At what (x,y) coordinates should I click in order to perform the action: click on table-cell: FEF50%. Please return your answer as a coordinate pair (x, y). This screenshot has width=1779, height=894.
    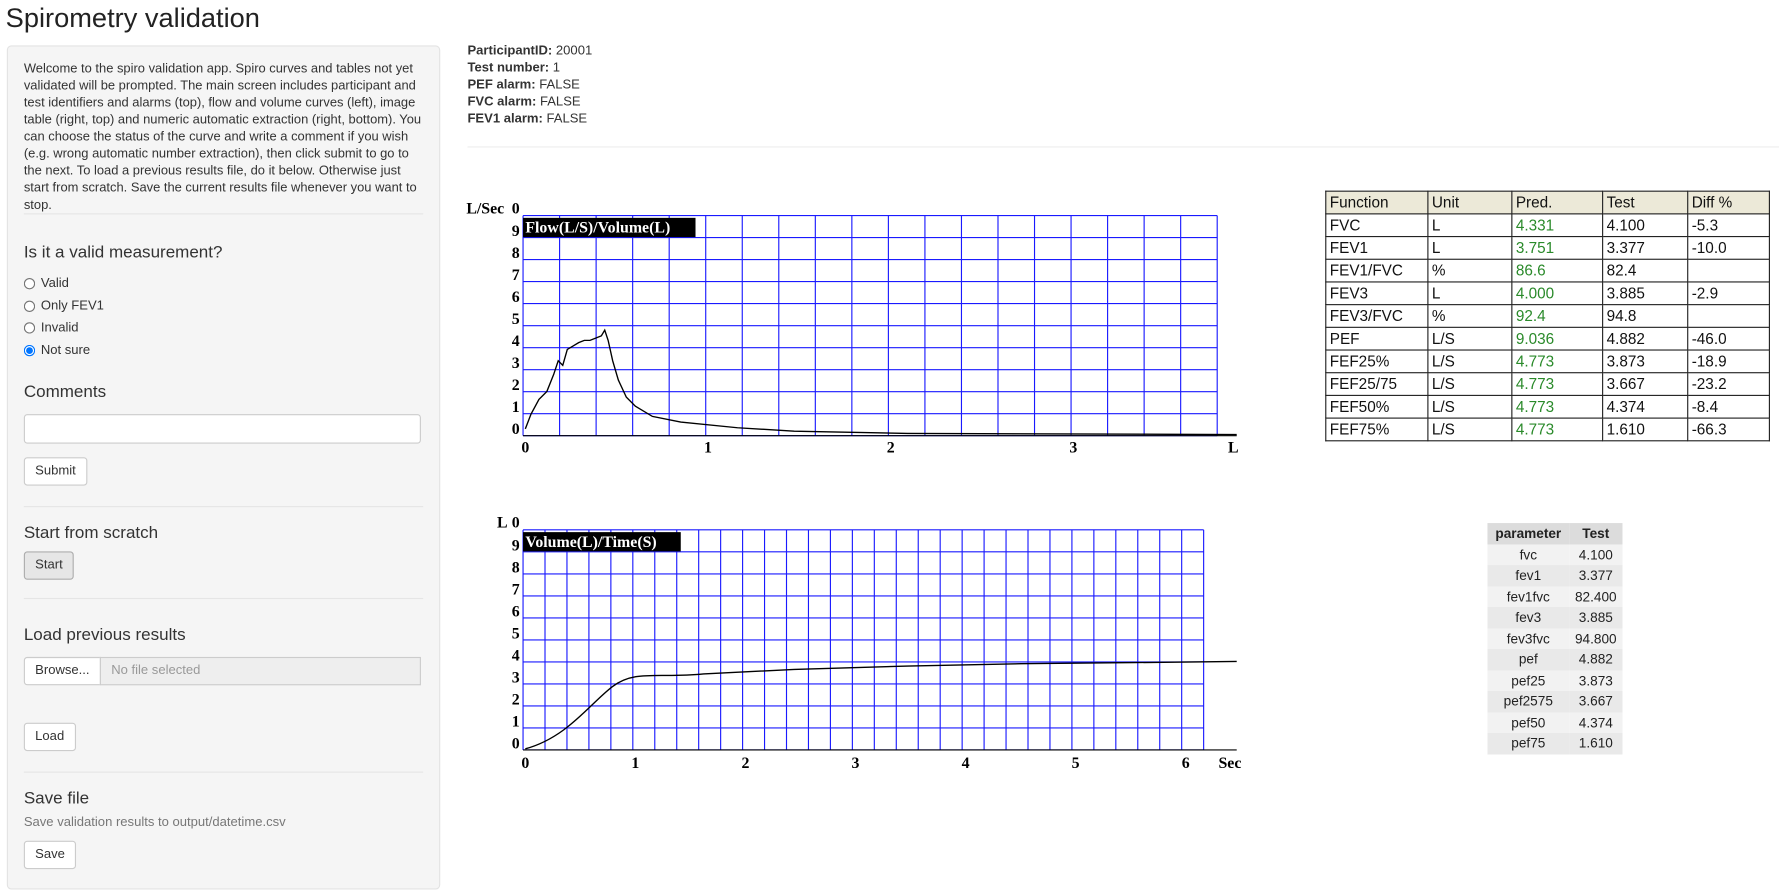
    Looking at the image, I should click on (1377, 406).